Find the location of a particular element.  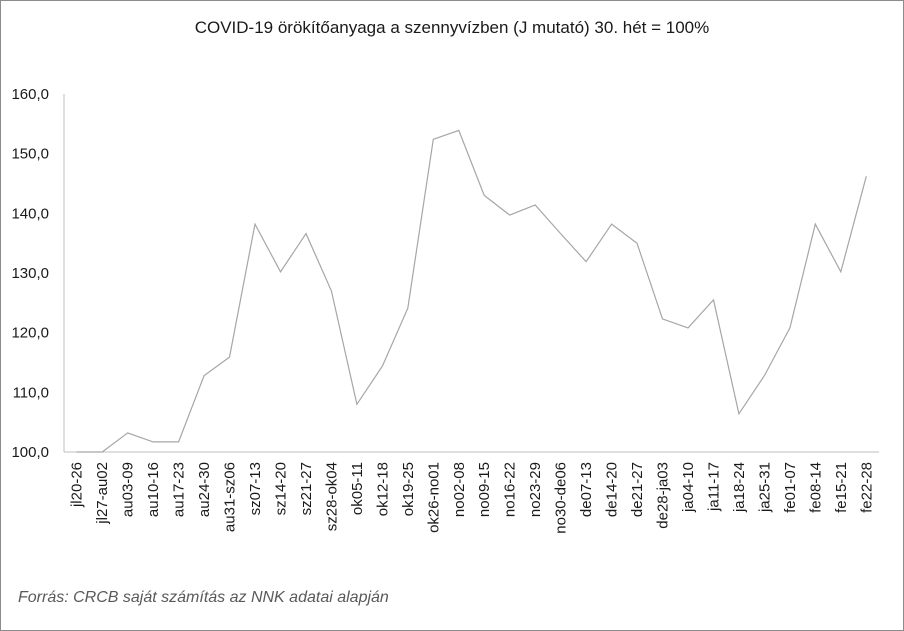

x-tick-label: no30-de06 is located at coordinates (561, 498).